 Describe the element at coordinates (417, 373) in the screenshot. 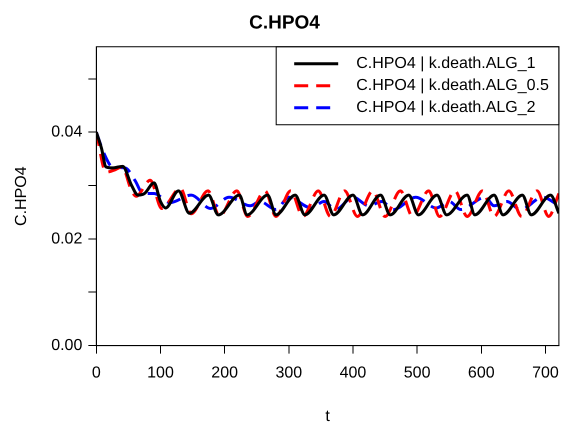

I see `x-tick-label: 500` at that location.